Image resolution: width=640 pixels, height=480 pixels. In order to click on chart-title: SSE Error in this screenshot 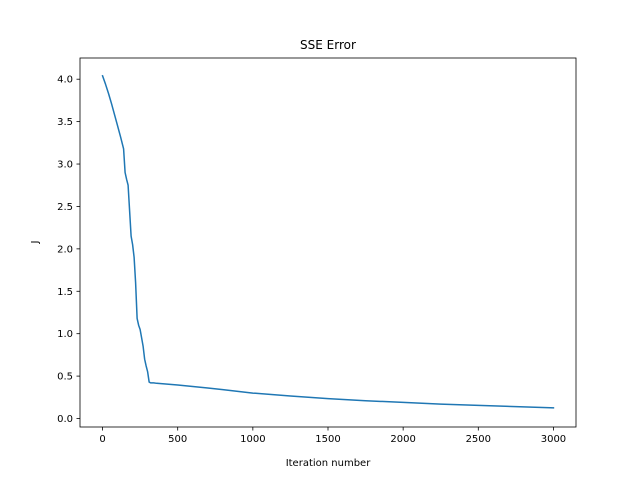, I will do `click(328, 45)`.